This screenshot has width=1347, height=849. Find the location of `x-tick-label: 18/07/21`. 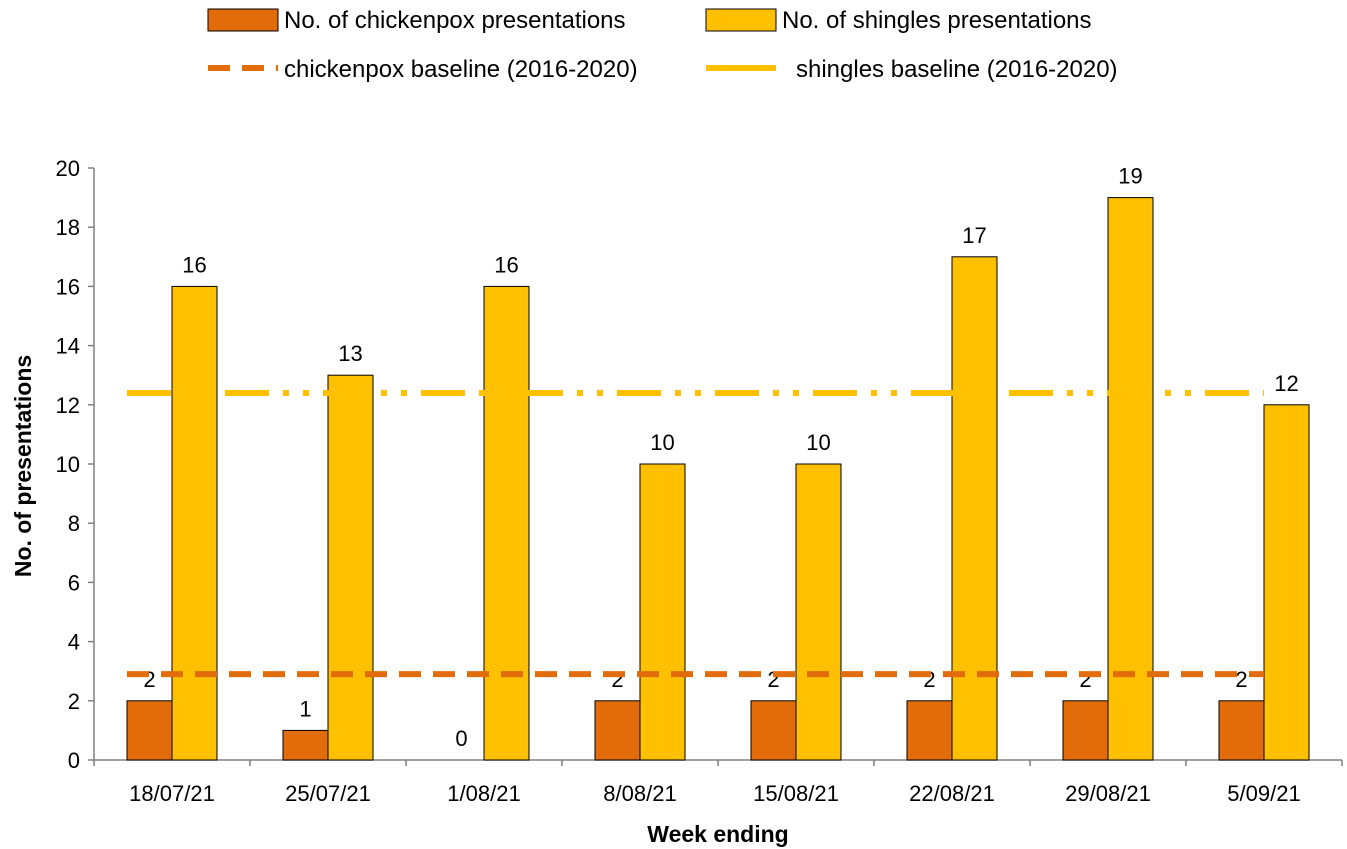

x-tick-label: 18/07/21 is located at coordinates (172, 793).